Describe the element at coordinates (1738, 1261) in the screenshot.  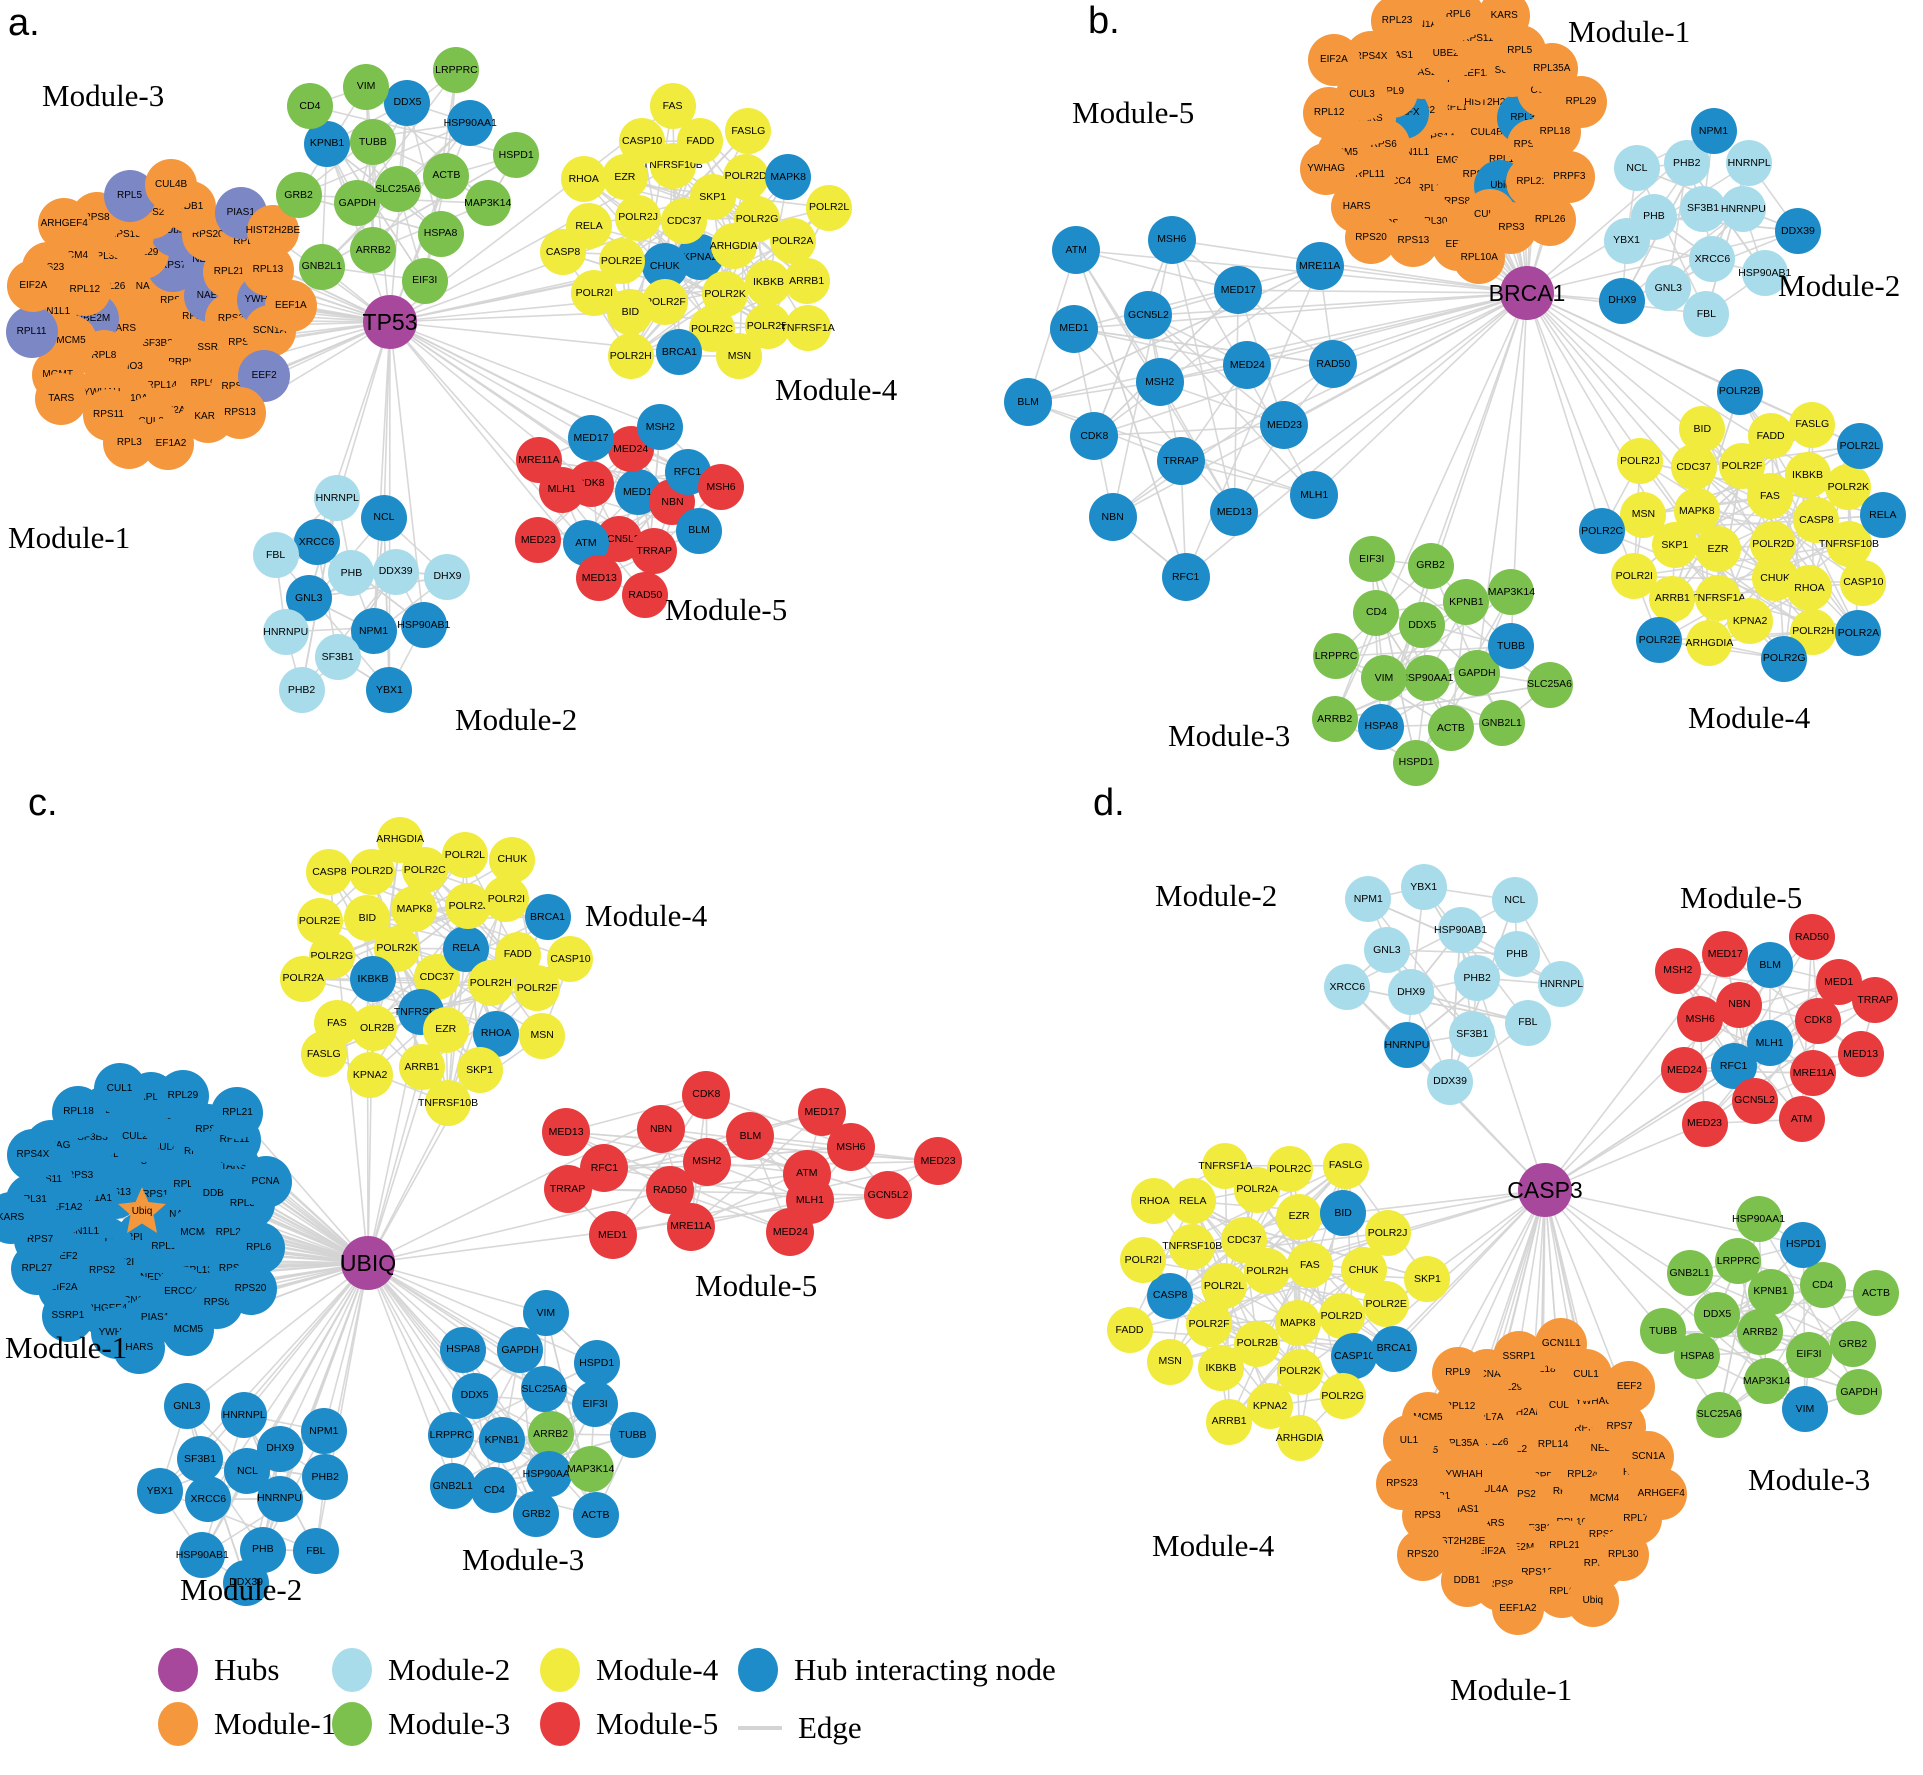
I see `gene-node-d-LRPPRC: LRPPRC` at that location.